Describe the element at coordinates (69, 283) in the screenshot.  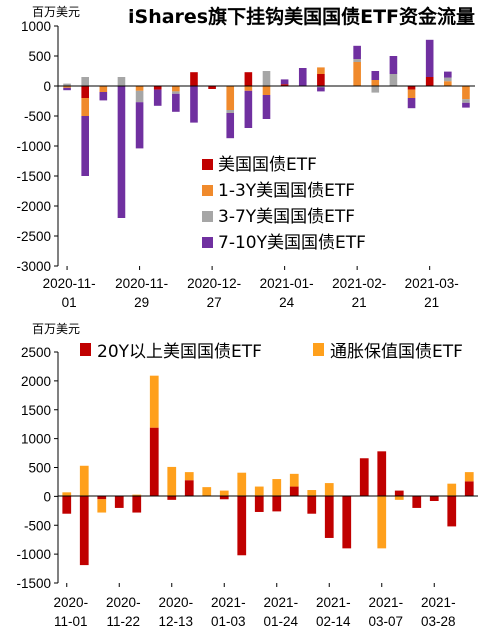
I see `chart1-x-tick-label: 2020-11-` at that location.